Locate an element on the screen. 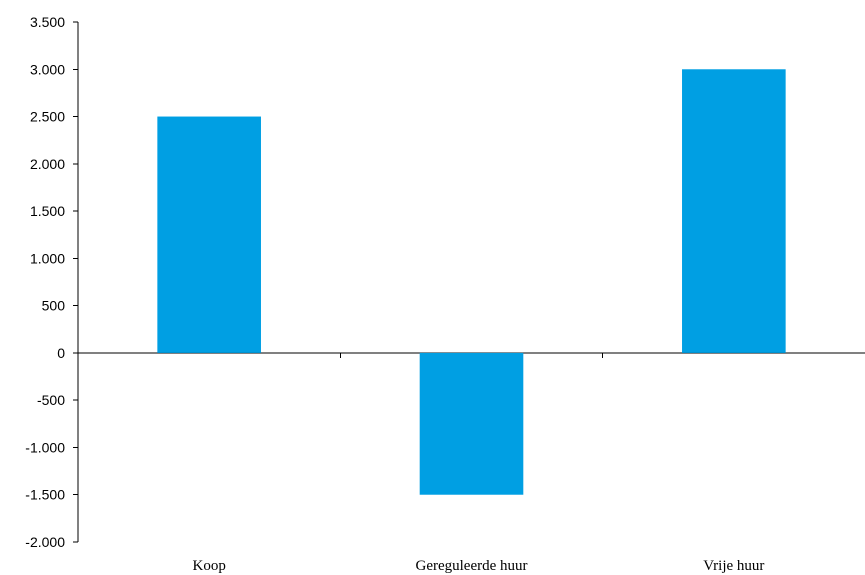 This screenshot has width=865, height=575. y-tick-label: 500 is located at coordinates (54, 306).